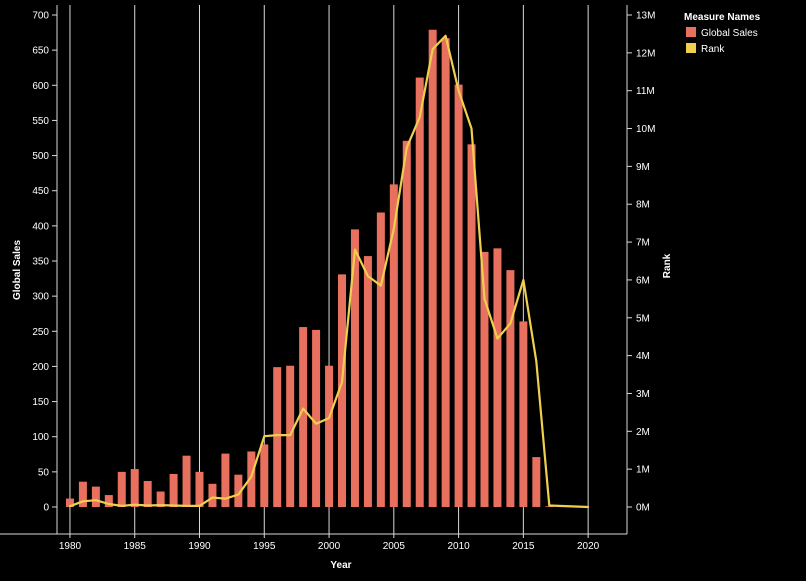  Describe the element at coordinates (458, 295) in the screenshot. I see `bar-global-sales-2010` at that location.